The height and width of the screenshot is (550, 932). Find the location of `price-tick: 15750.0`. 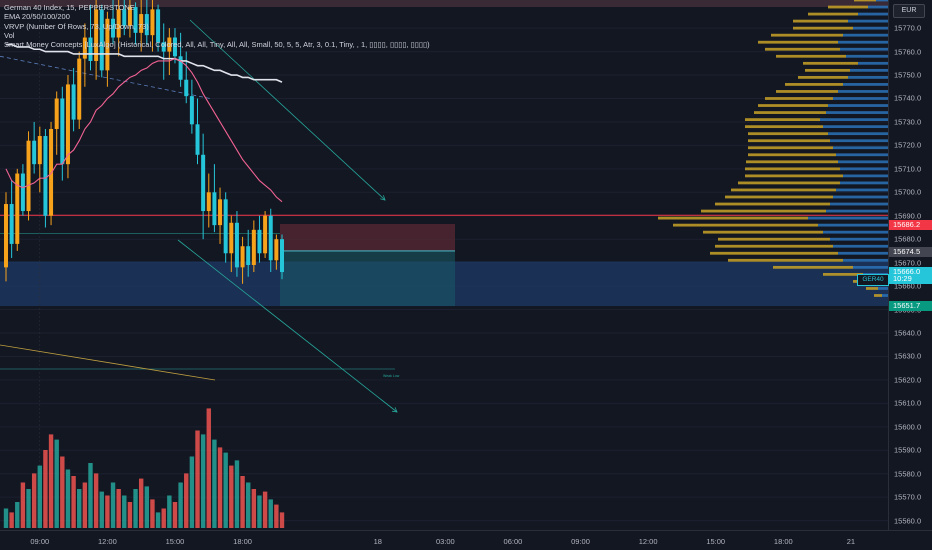

price-tick: 15750.0 is located at coordinates (908, 75).